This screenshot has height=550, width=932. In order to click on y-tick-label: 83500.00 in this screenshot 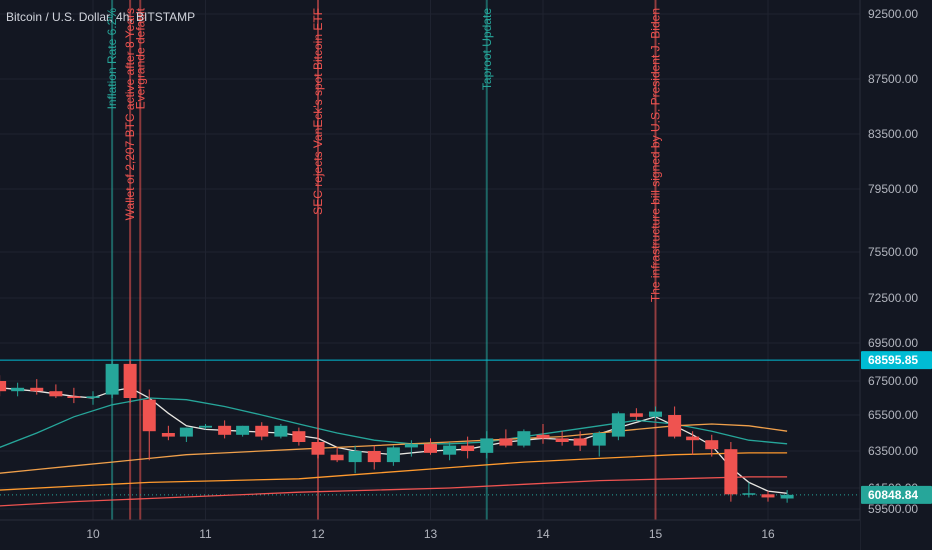, I will do `click(893, 134)`.